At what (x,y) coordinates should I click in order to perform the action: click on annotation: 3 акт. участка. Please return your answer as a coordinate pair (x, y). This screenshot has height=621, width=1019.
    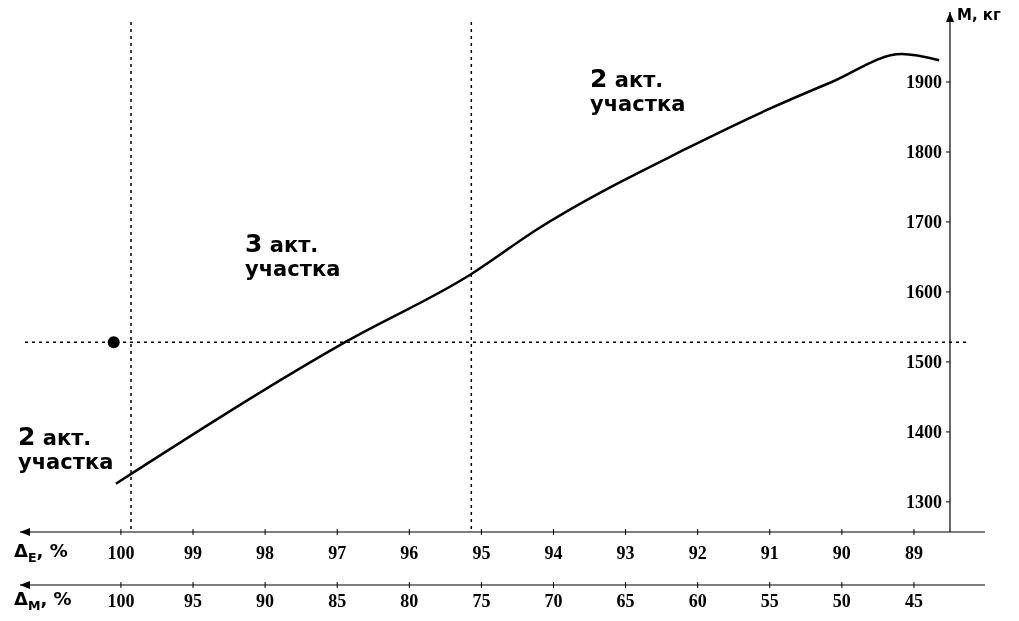
    Looking at the image, I should click on (293, 255).